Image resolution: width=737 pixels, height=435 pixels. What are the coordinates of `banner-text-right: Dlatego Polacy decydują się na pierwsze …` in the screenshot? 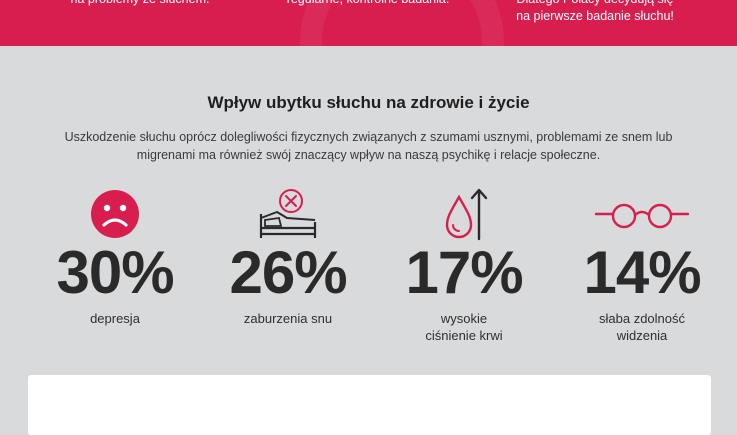 It's located at (595, 12).